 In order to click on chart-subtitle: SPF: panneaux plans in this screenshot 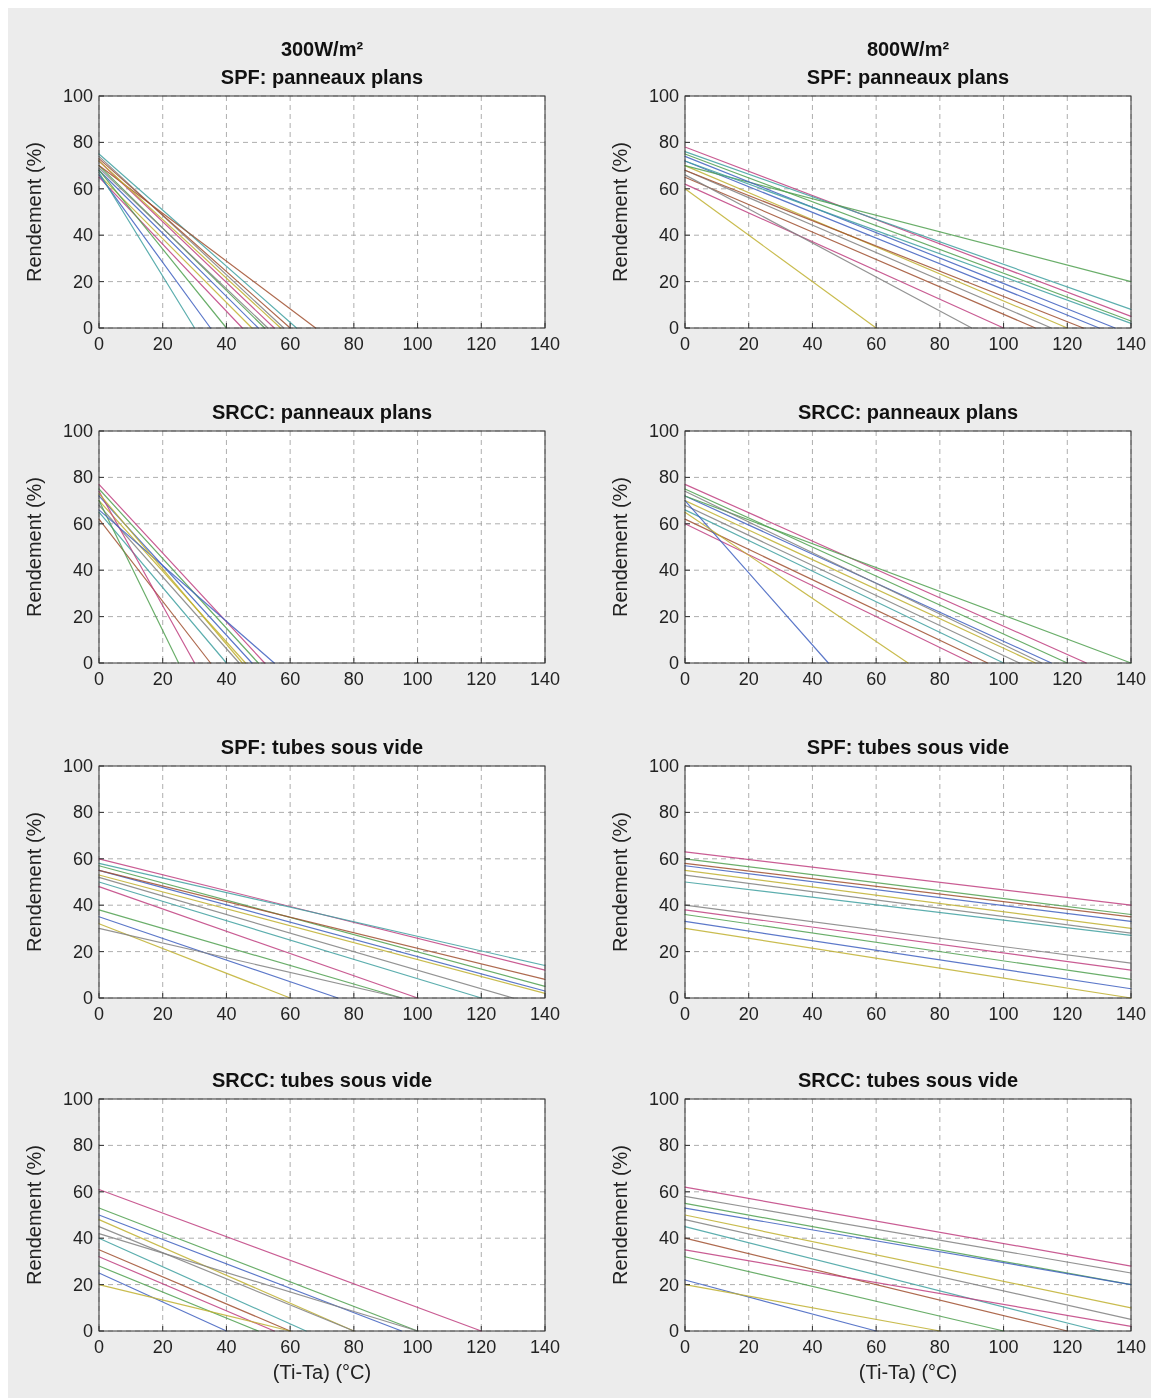, I will do `click(322, 77)`.